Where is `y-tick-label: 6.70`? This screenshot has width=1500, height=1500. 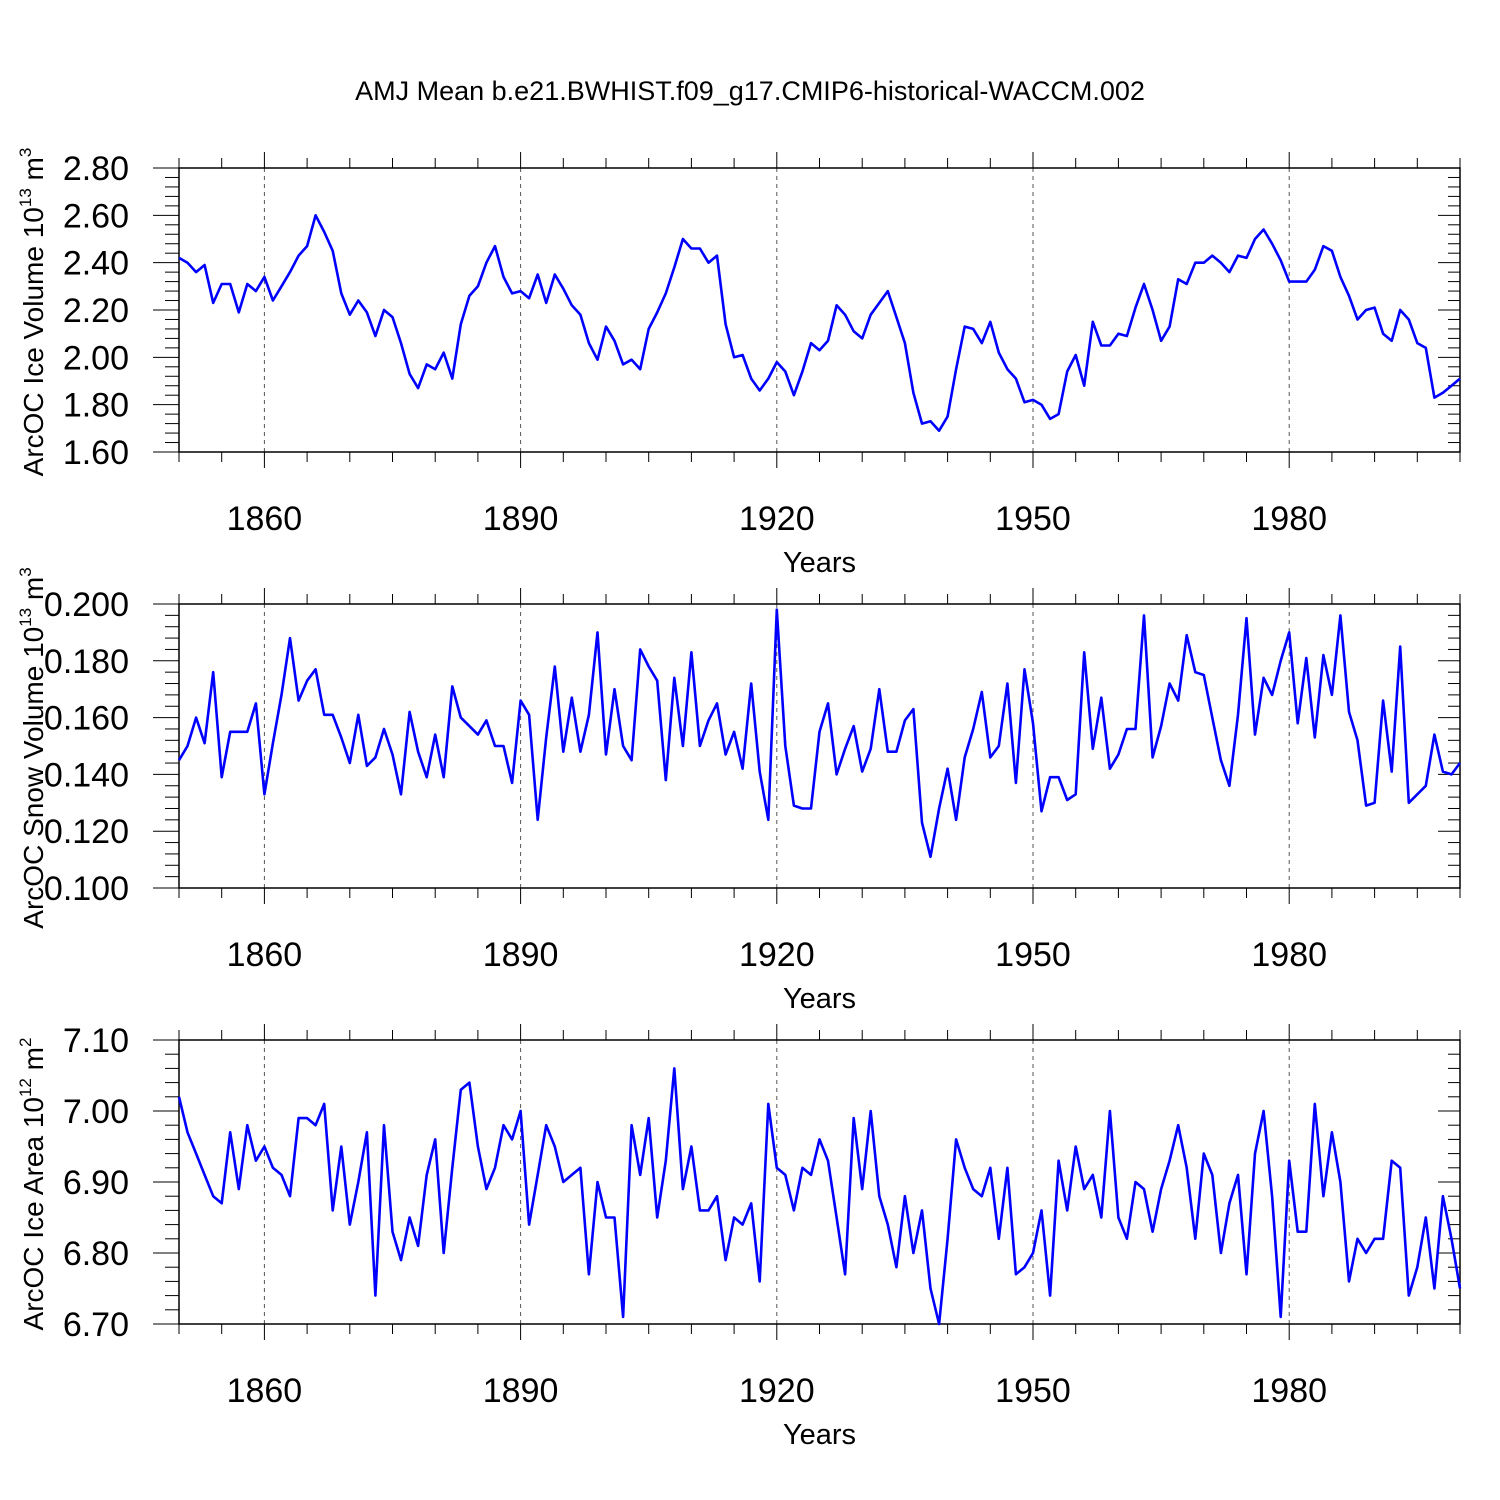
y-tick-label: 6.70 is located at coordinates (96, 1325).